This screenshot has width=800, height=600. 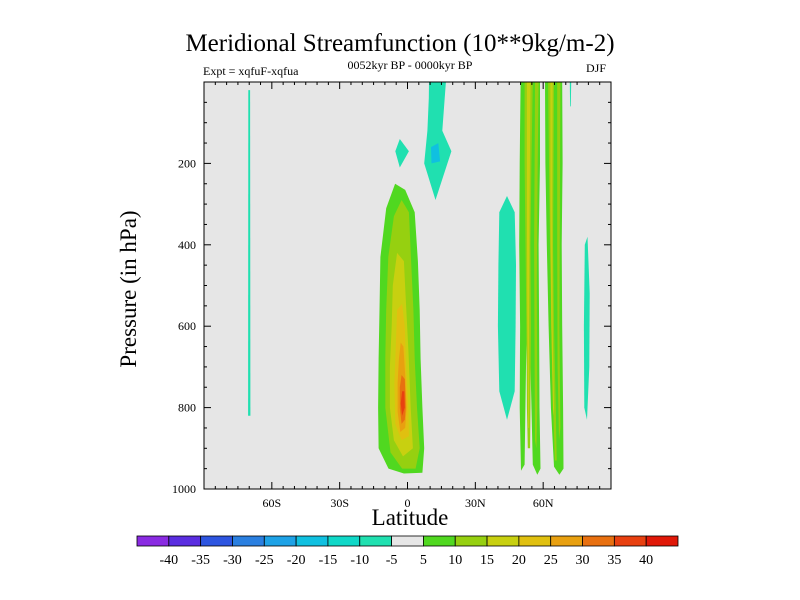 What do you see at coordinates (187, 408) in the screenshot?
I see `y-tick-label: 800` at bounding box center [187, 408].